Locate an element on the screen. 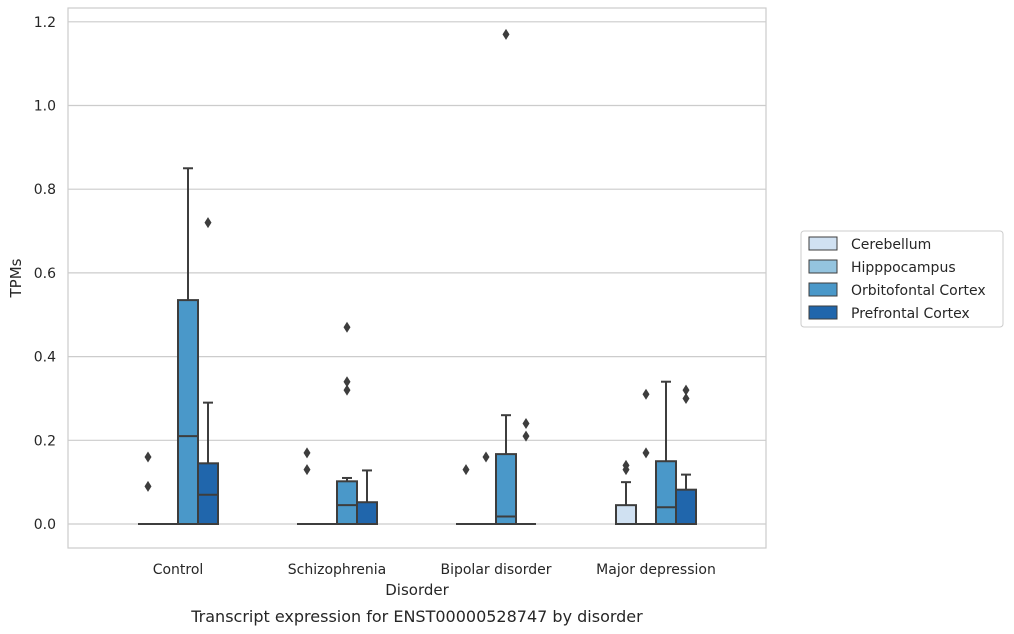 This screenshot has width=1014, height=634. legend-label: Cerebellum is located at coordinates (891, 245).